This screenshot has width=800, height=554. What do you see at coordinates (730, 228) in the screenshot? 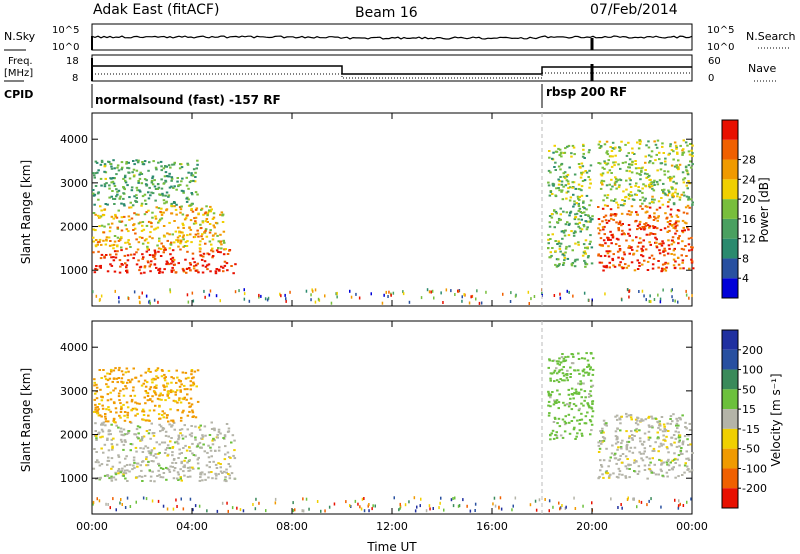
I see `power-colorbar-swatch` at bounding box center [730, 228].